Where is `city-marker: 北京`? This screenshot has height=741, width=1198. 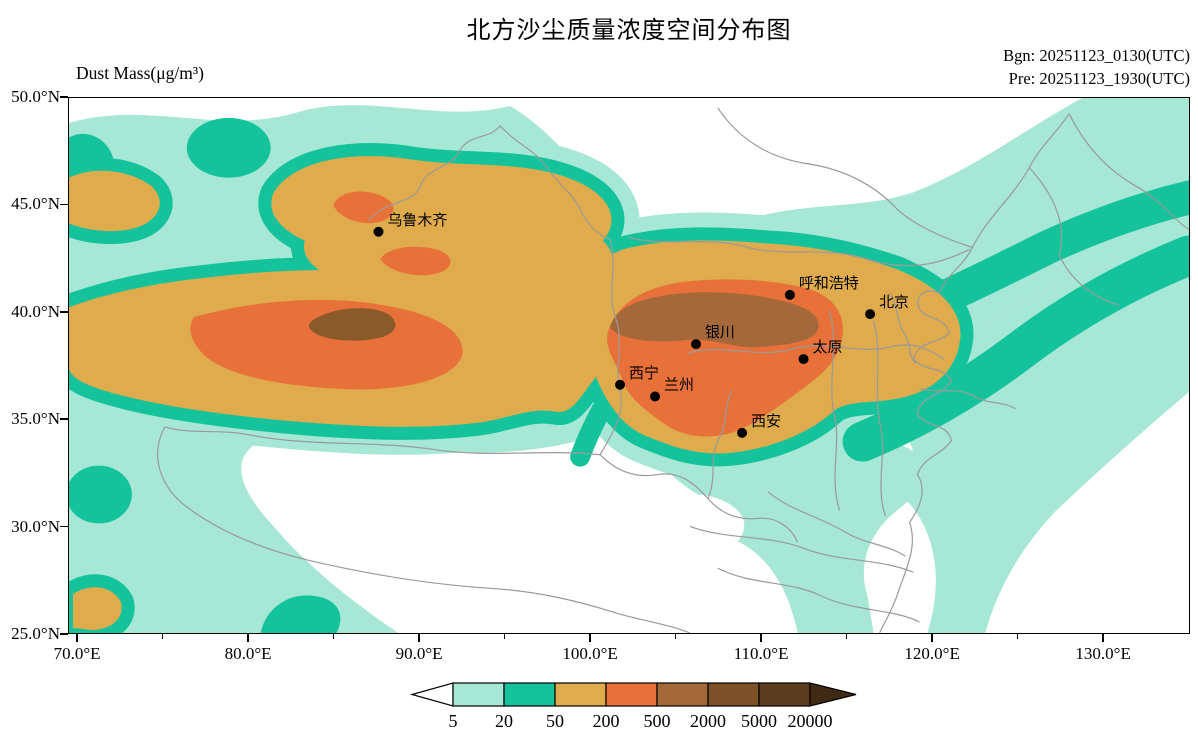 city-marker: 北京 is located at coordinates (887, 307).